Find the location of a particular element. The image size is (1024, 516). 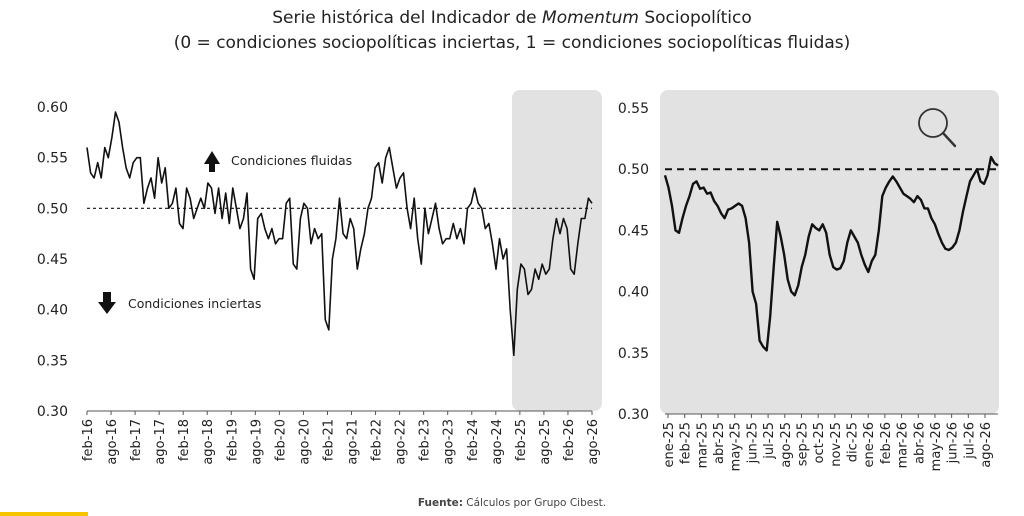

x-tick-label: jun-26 is located at coordinates (953, 443).